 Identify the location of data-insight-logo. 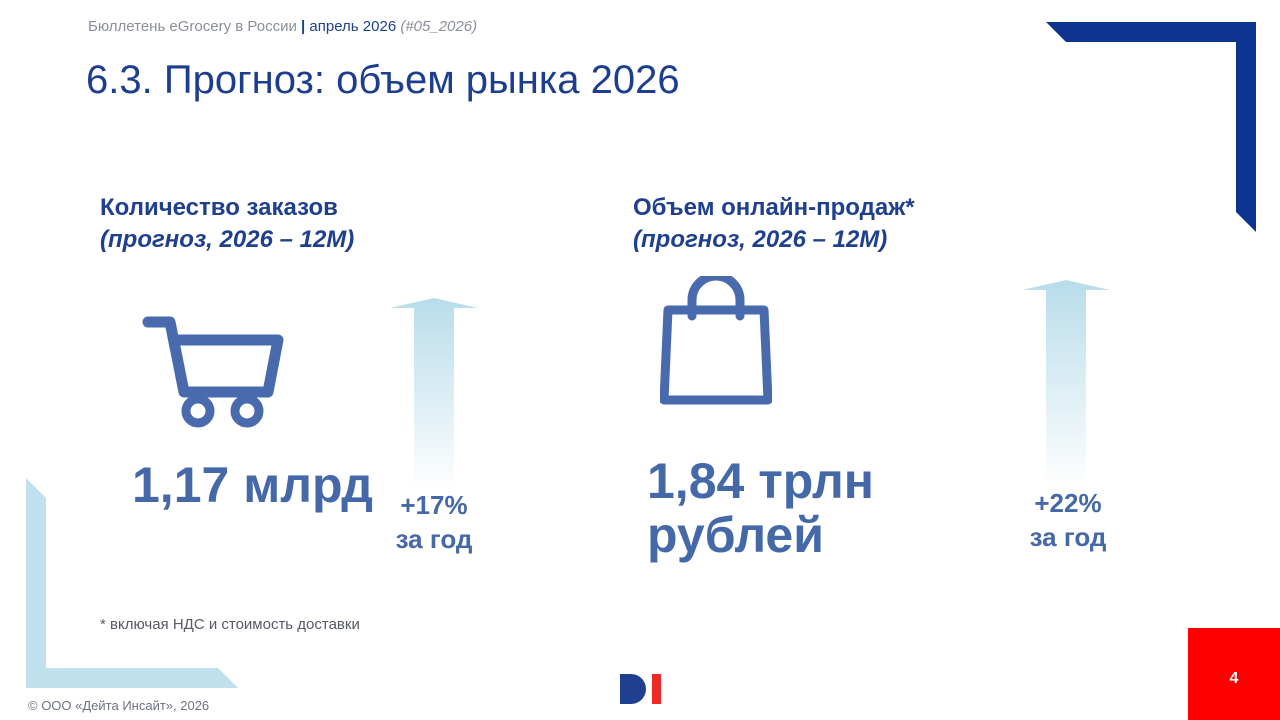
(640, 689).